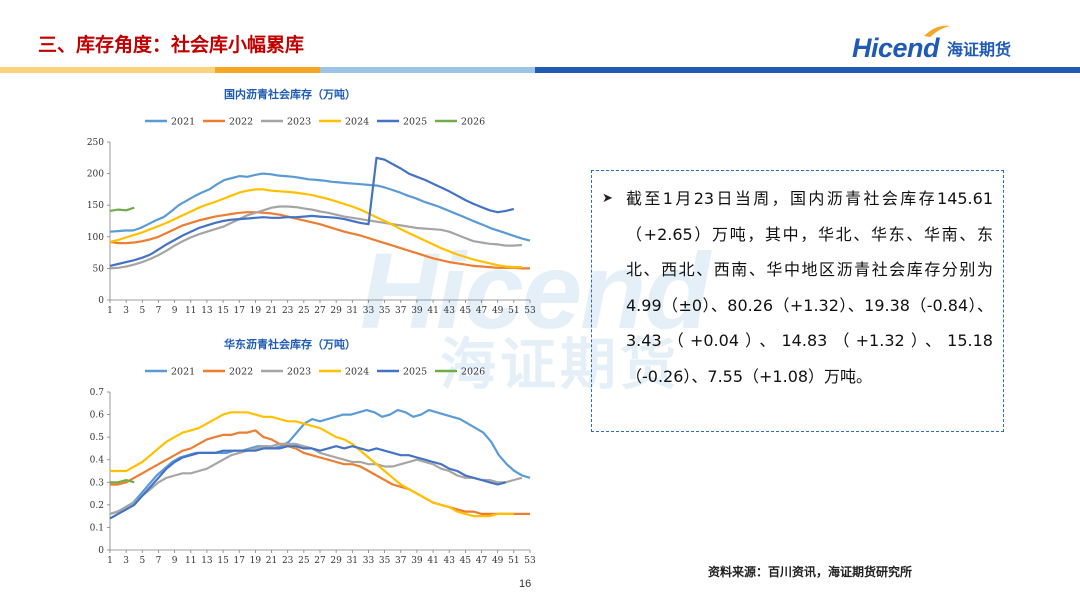  What do you see at coordinates (97, 483) in the screenshot?
I see `y-tick-label: 0.3` at bounding box center [97, 483].